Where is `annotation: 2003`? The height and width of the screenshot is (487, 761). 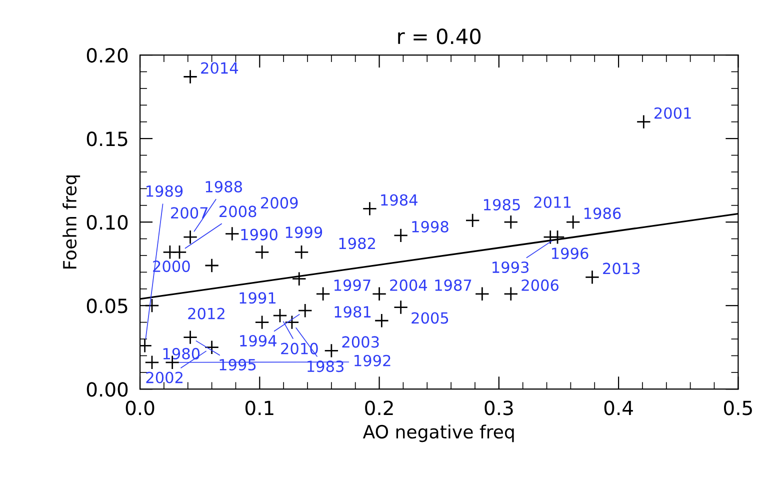
annotation: 2003 is located at coordinates (360, 342).